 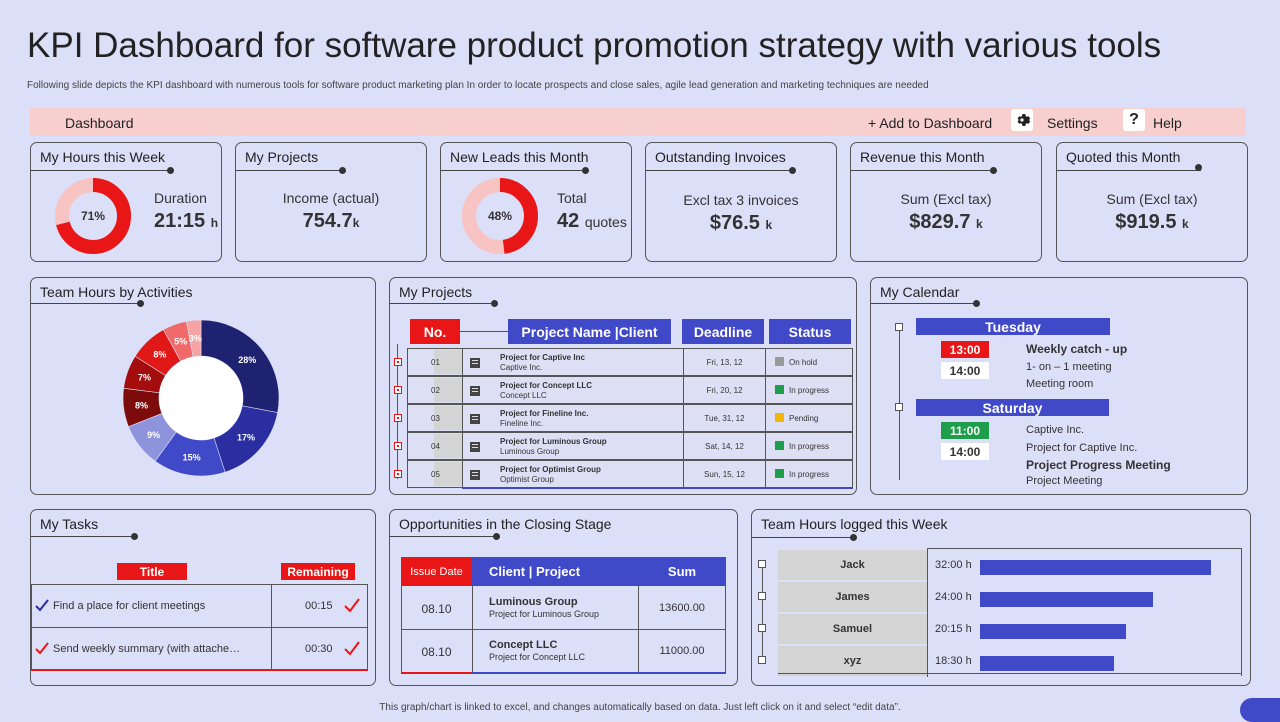 I want to click on projects-caption: Income (actual), so click(x=331, y=198).